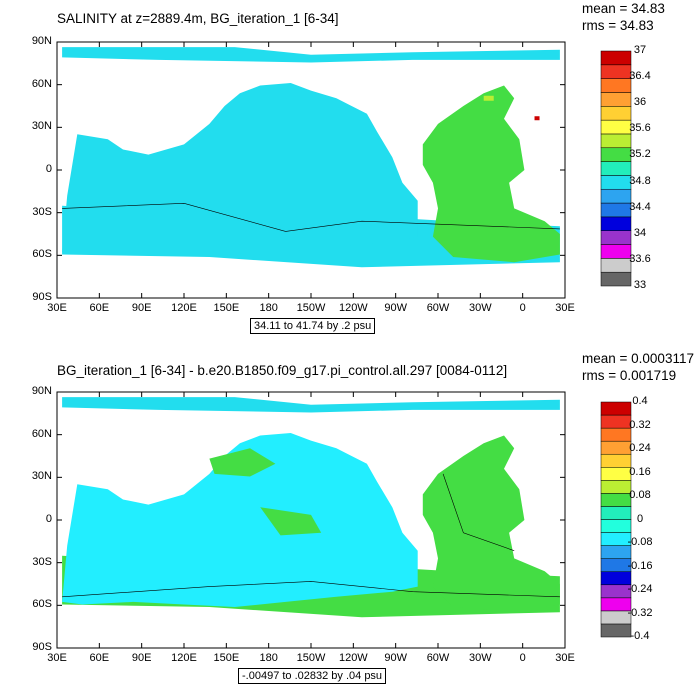  I want to click on colorbar-level-label: 34.8, so click(640, 180).